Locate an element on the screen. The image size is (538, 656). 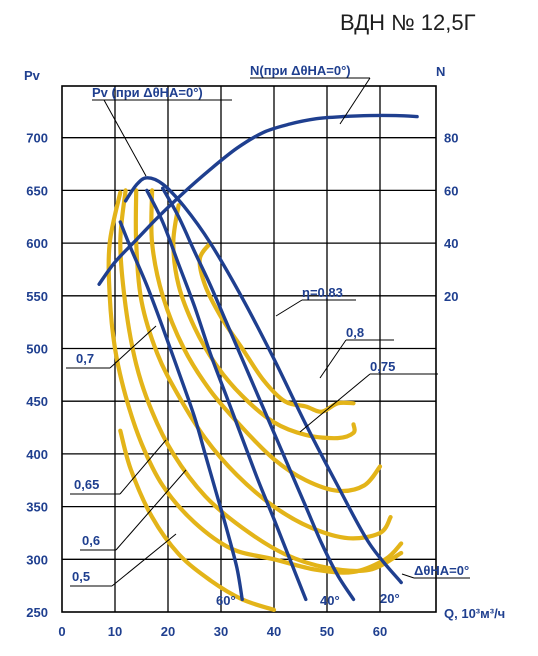
annotation-eff-083: η=0,83 is located at coordinates (322, 292).